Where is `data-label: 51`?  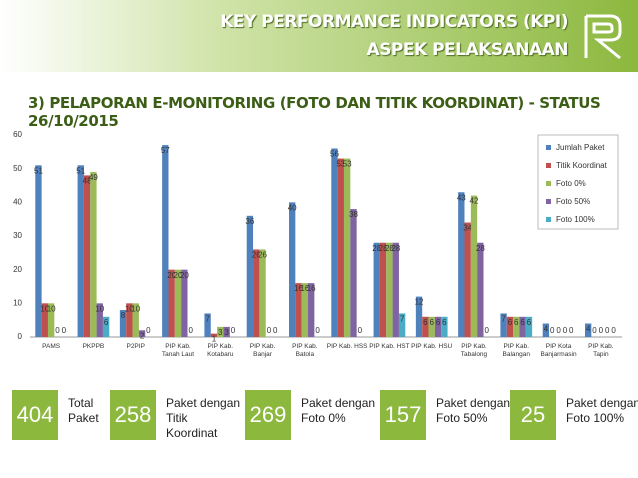 data-label: 51 is located at coordinates (38, 170).